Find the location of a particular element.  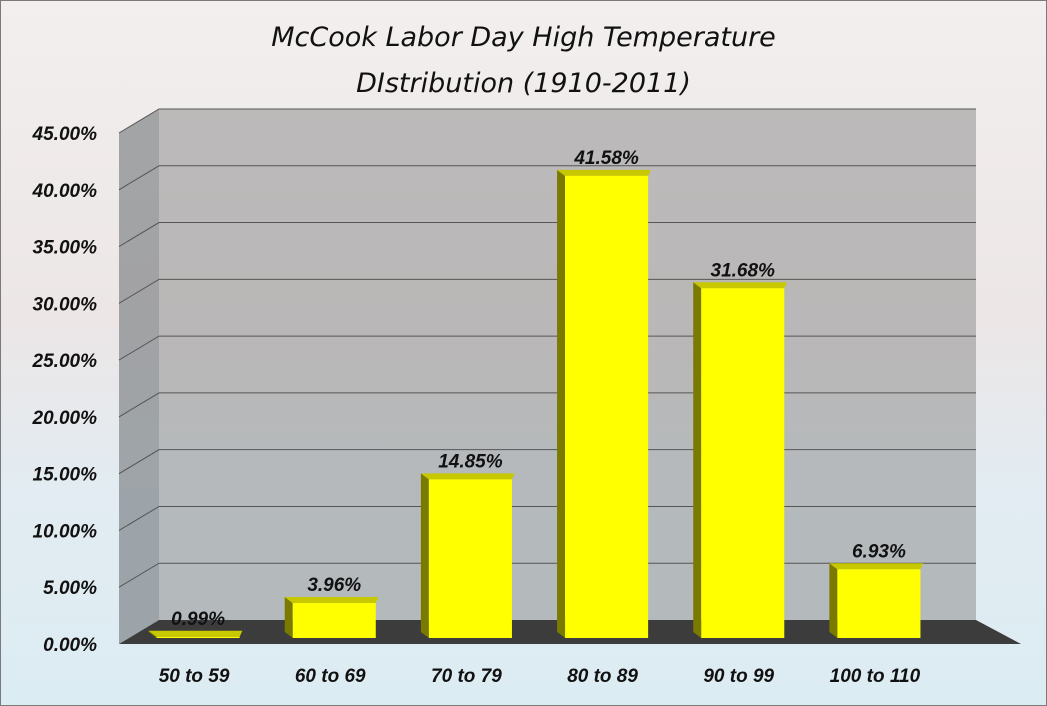

chart-title-line-2: DIstribution (1910-2011) is located at coordinates (523, 83).